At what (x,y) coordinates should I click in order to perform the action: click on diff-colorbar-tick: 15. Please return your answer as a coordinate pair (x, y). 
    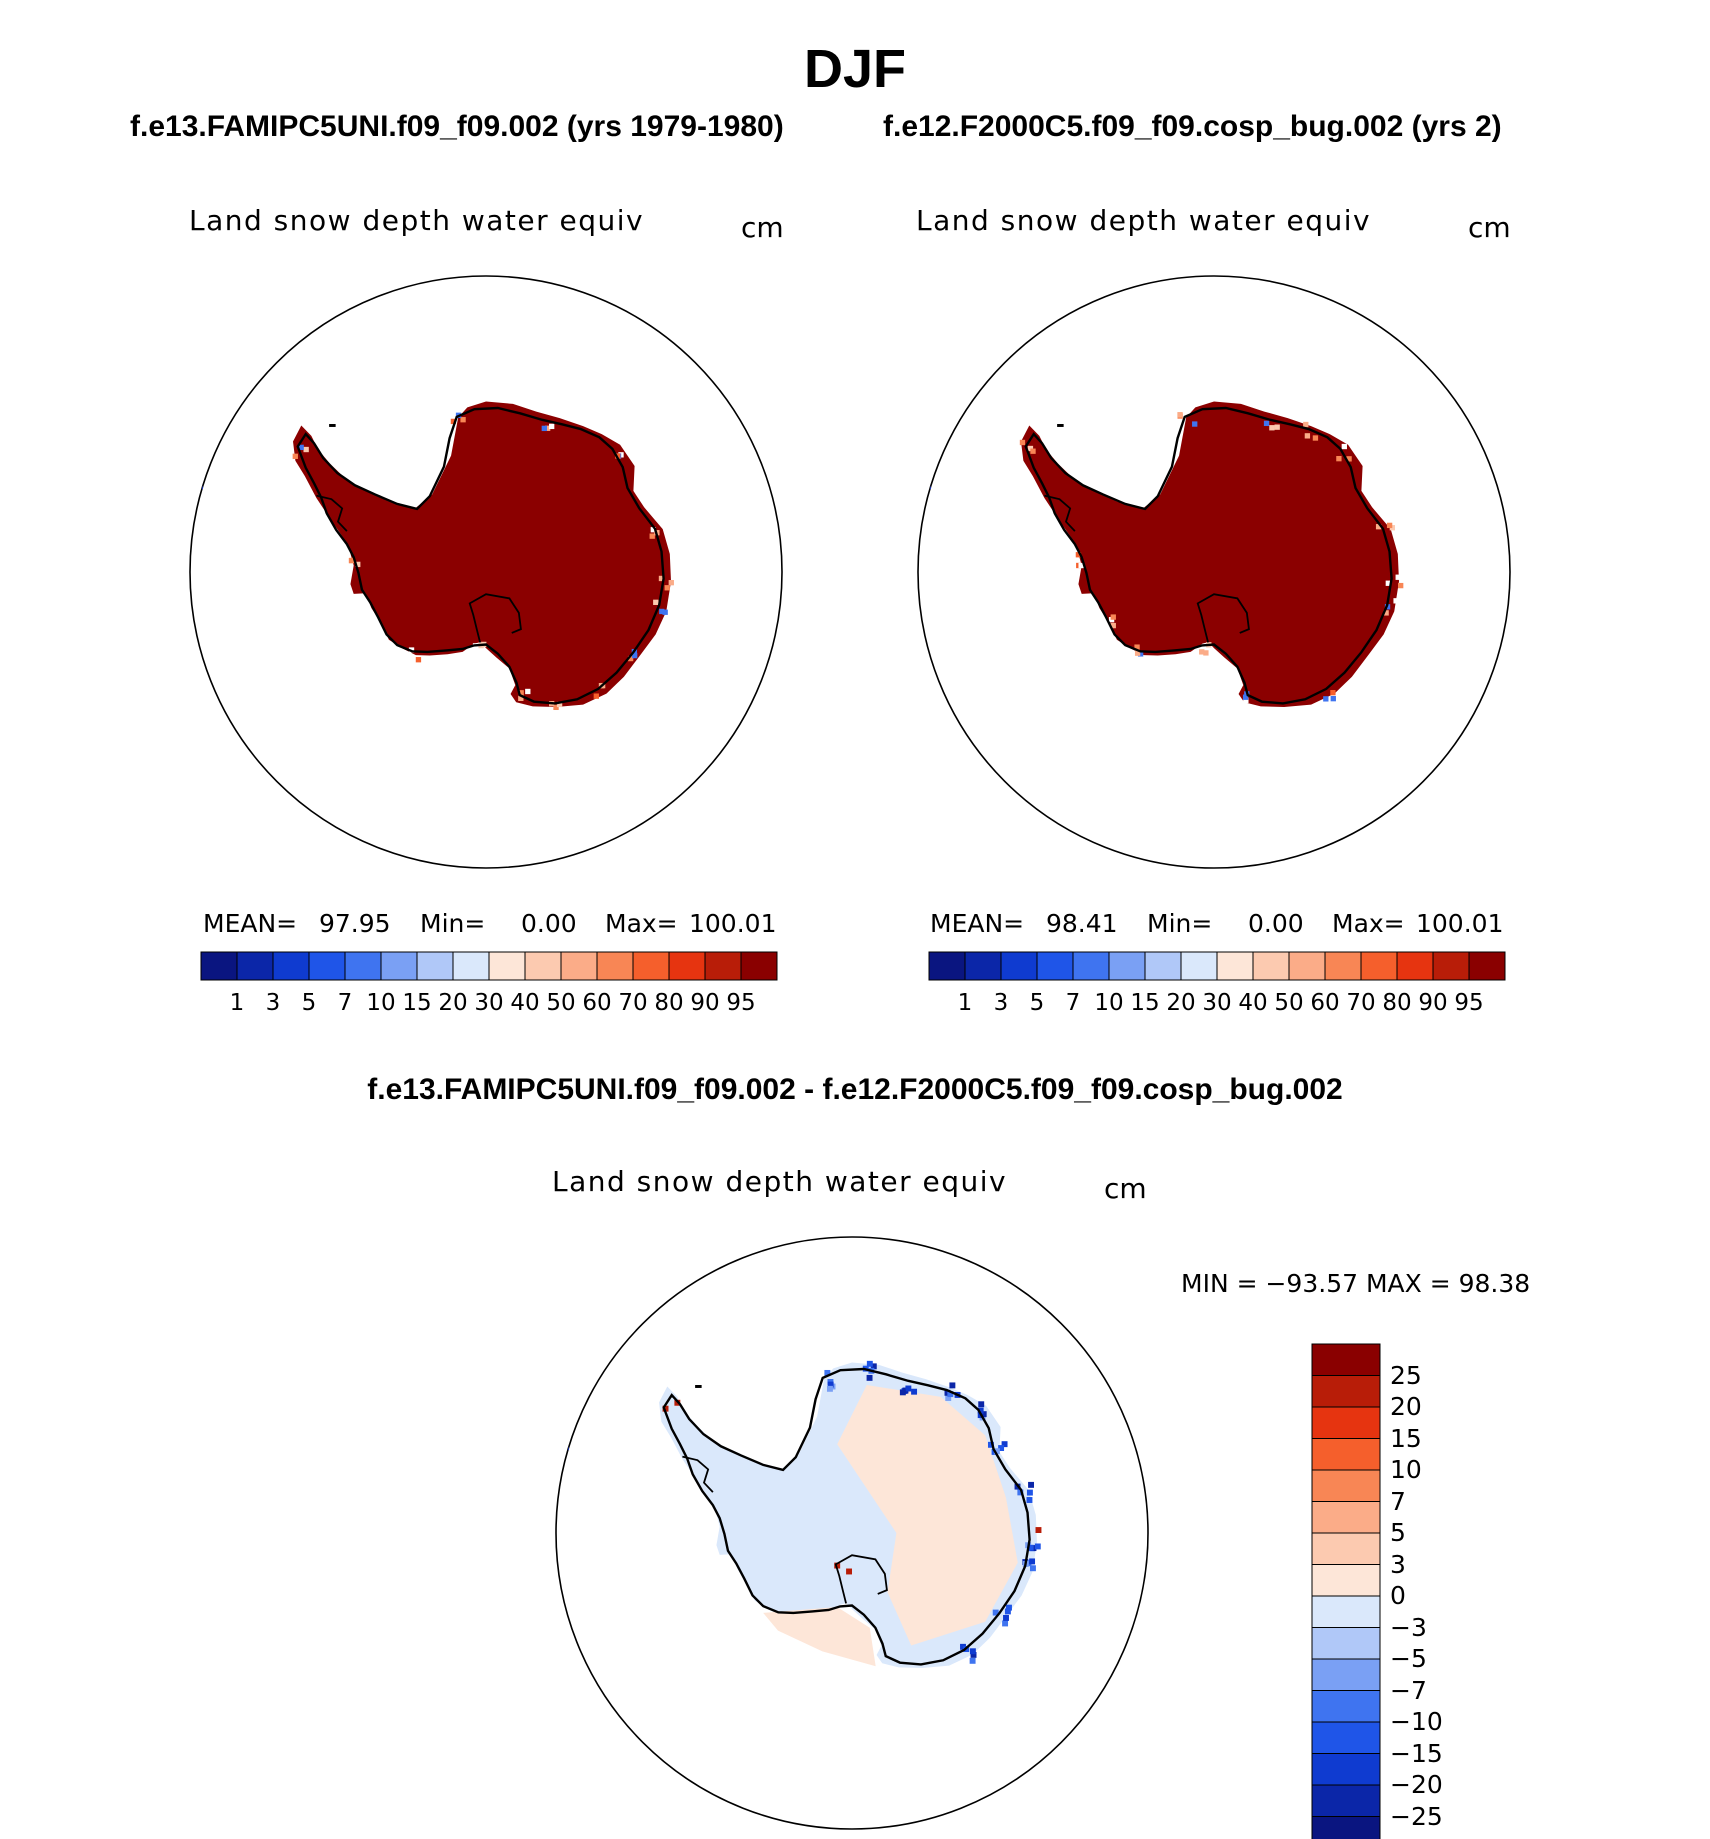
    Looking at the image, I should click on (1406, 1438).